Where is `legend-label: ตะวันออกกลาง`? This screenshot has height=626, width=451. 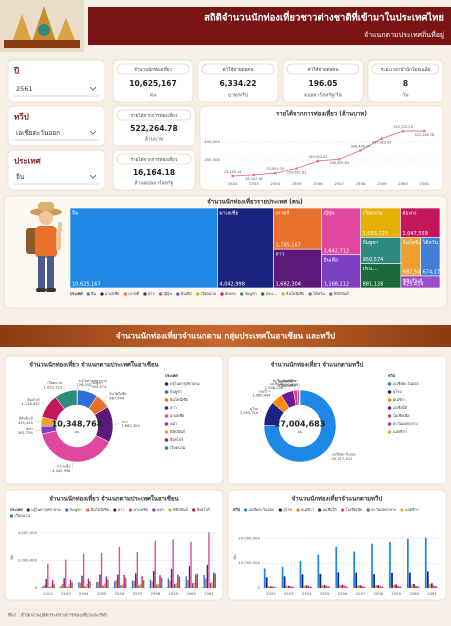
legend-label: ตะวันออกกลาง is located at coordinates (383, 509).